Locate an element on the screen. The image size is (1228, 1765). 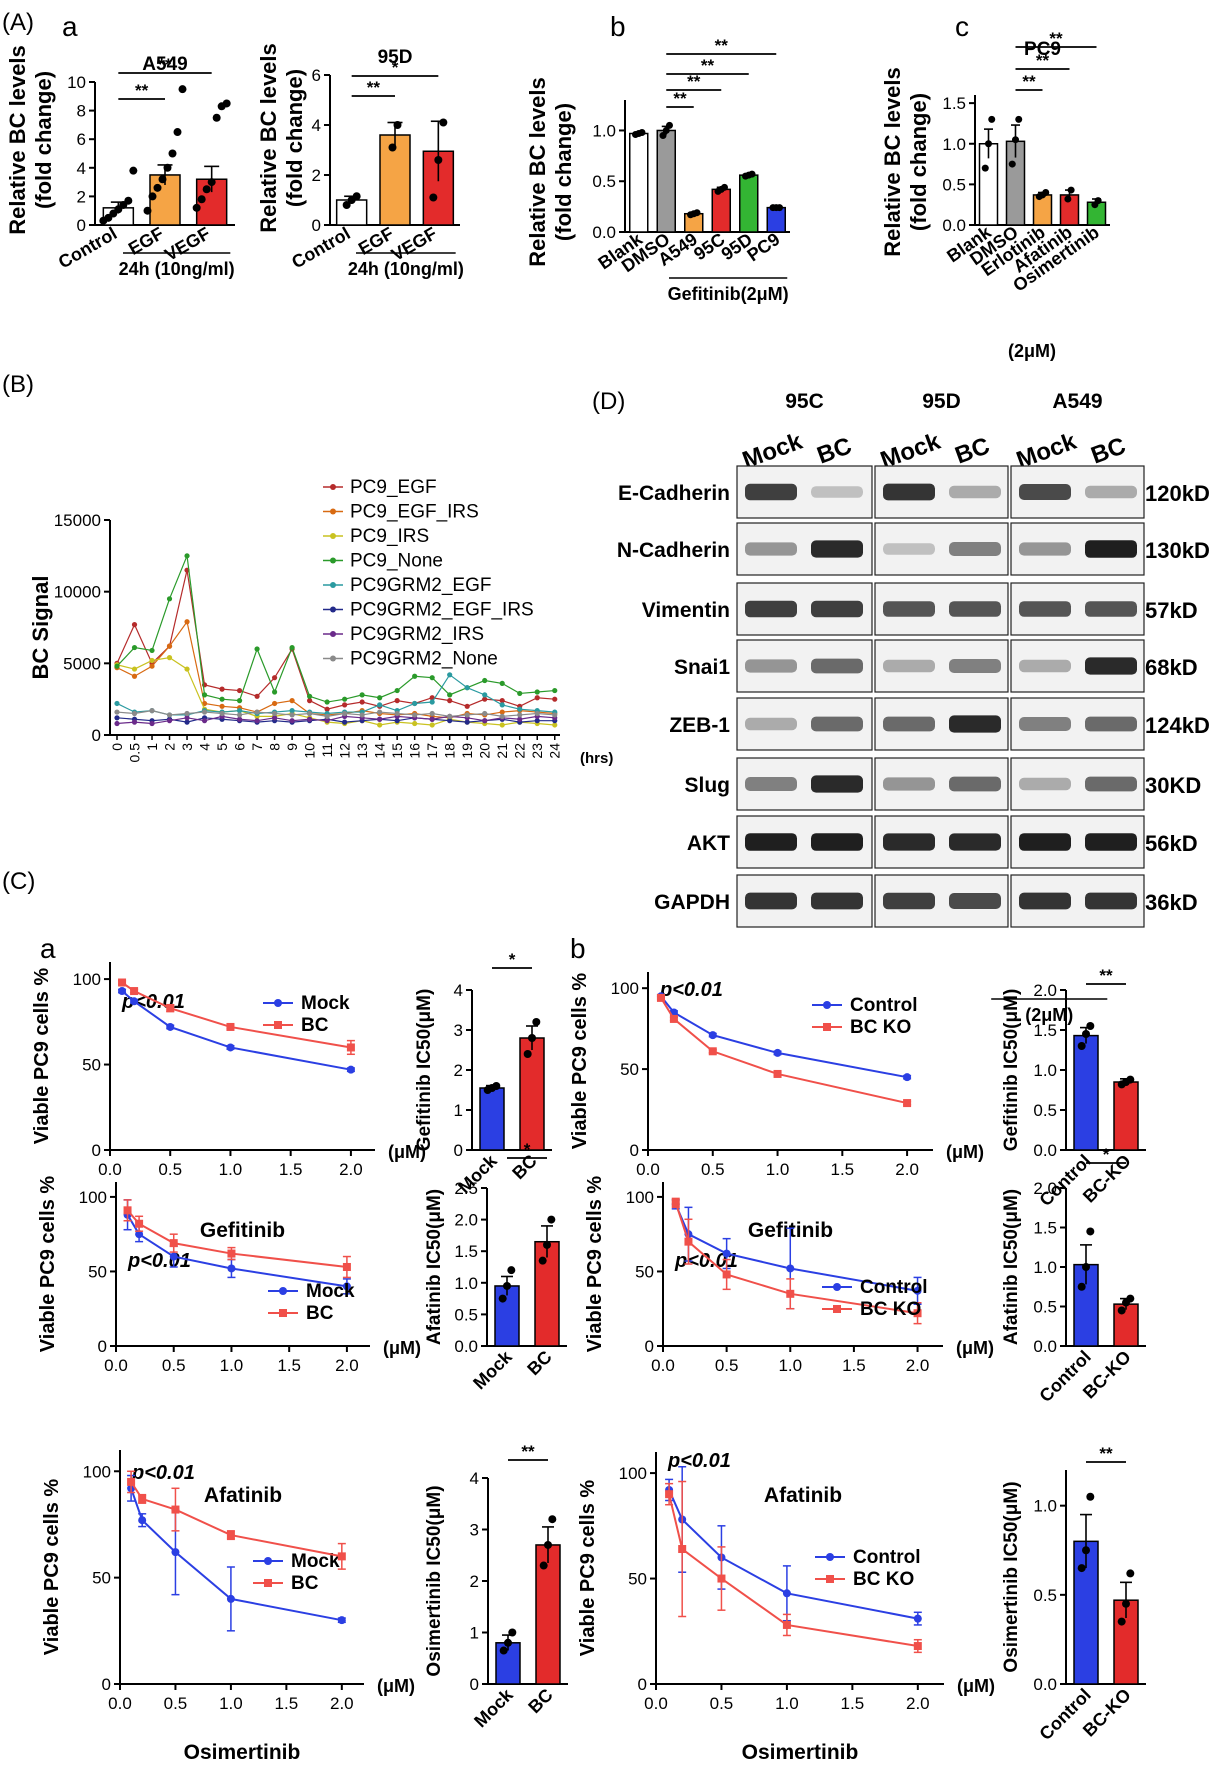
y-axis-label: Viable PC9 cells % is located at coordinates (48, 1264).